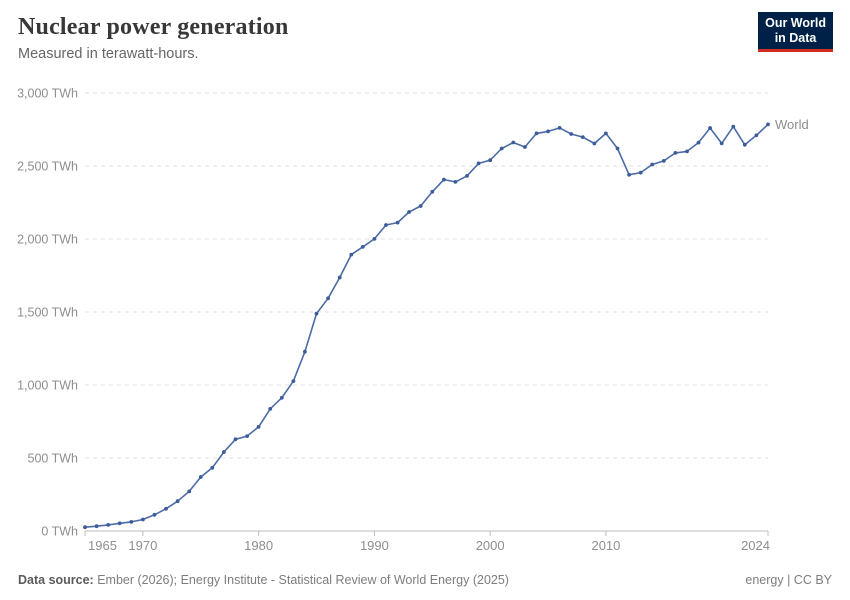 This screenshot has height=600, width=850. I want to click on license-note: energy | CC BY, so click(788, 580).